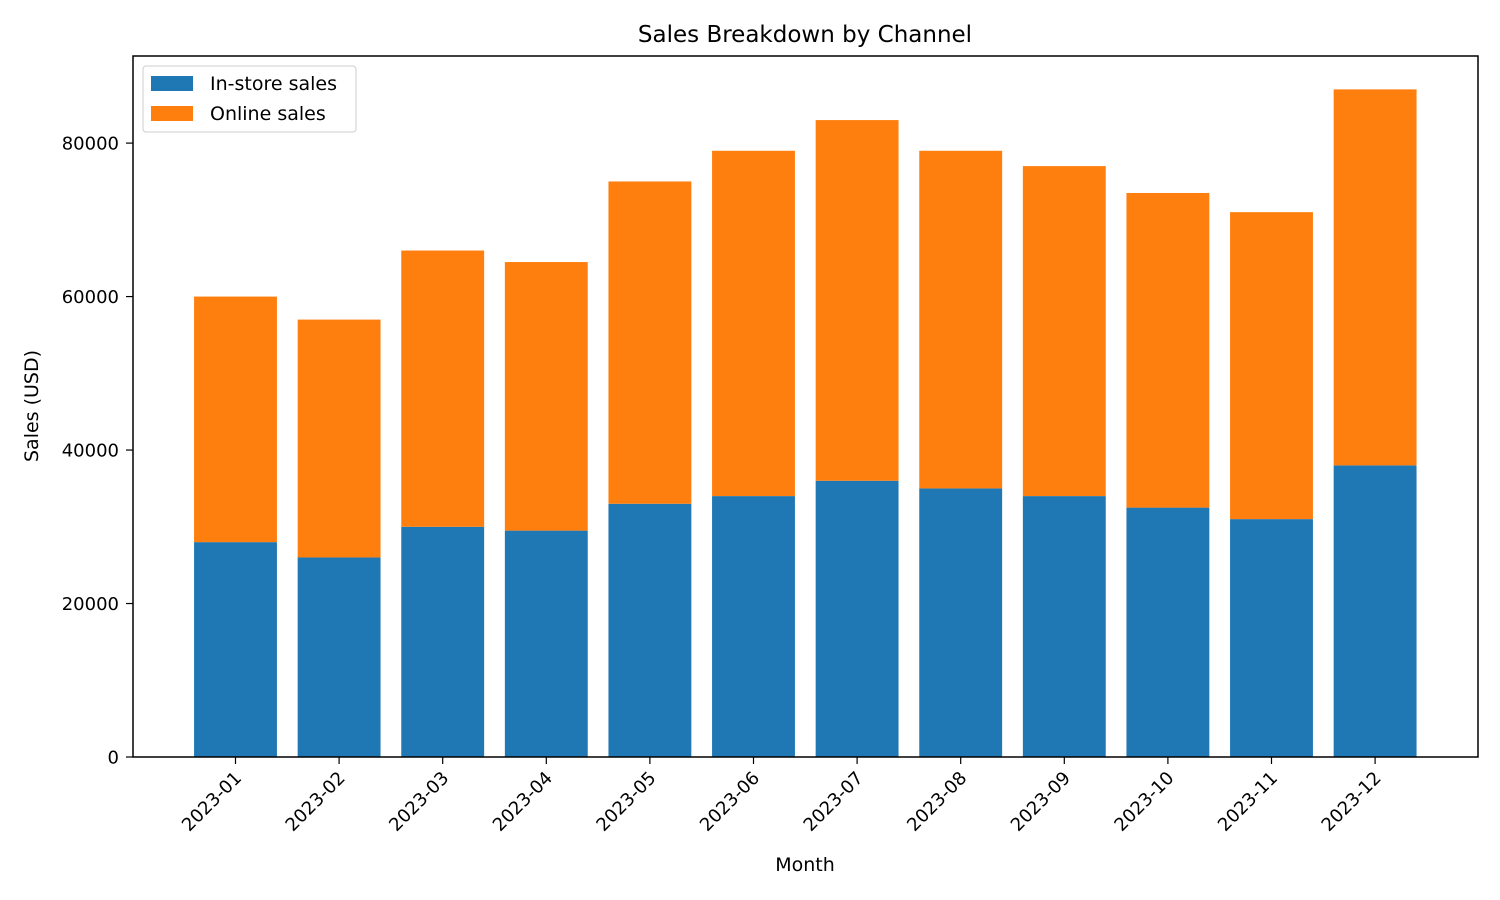 The width and height of the screenshot is (1500, 900). I want to click on y-tick-label: 80000, so click(90, 144).